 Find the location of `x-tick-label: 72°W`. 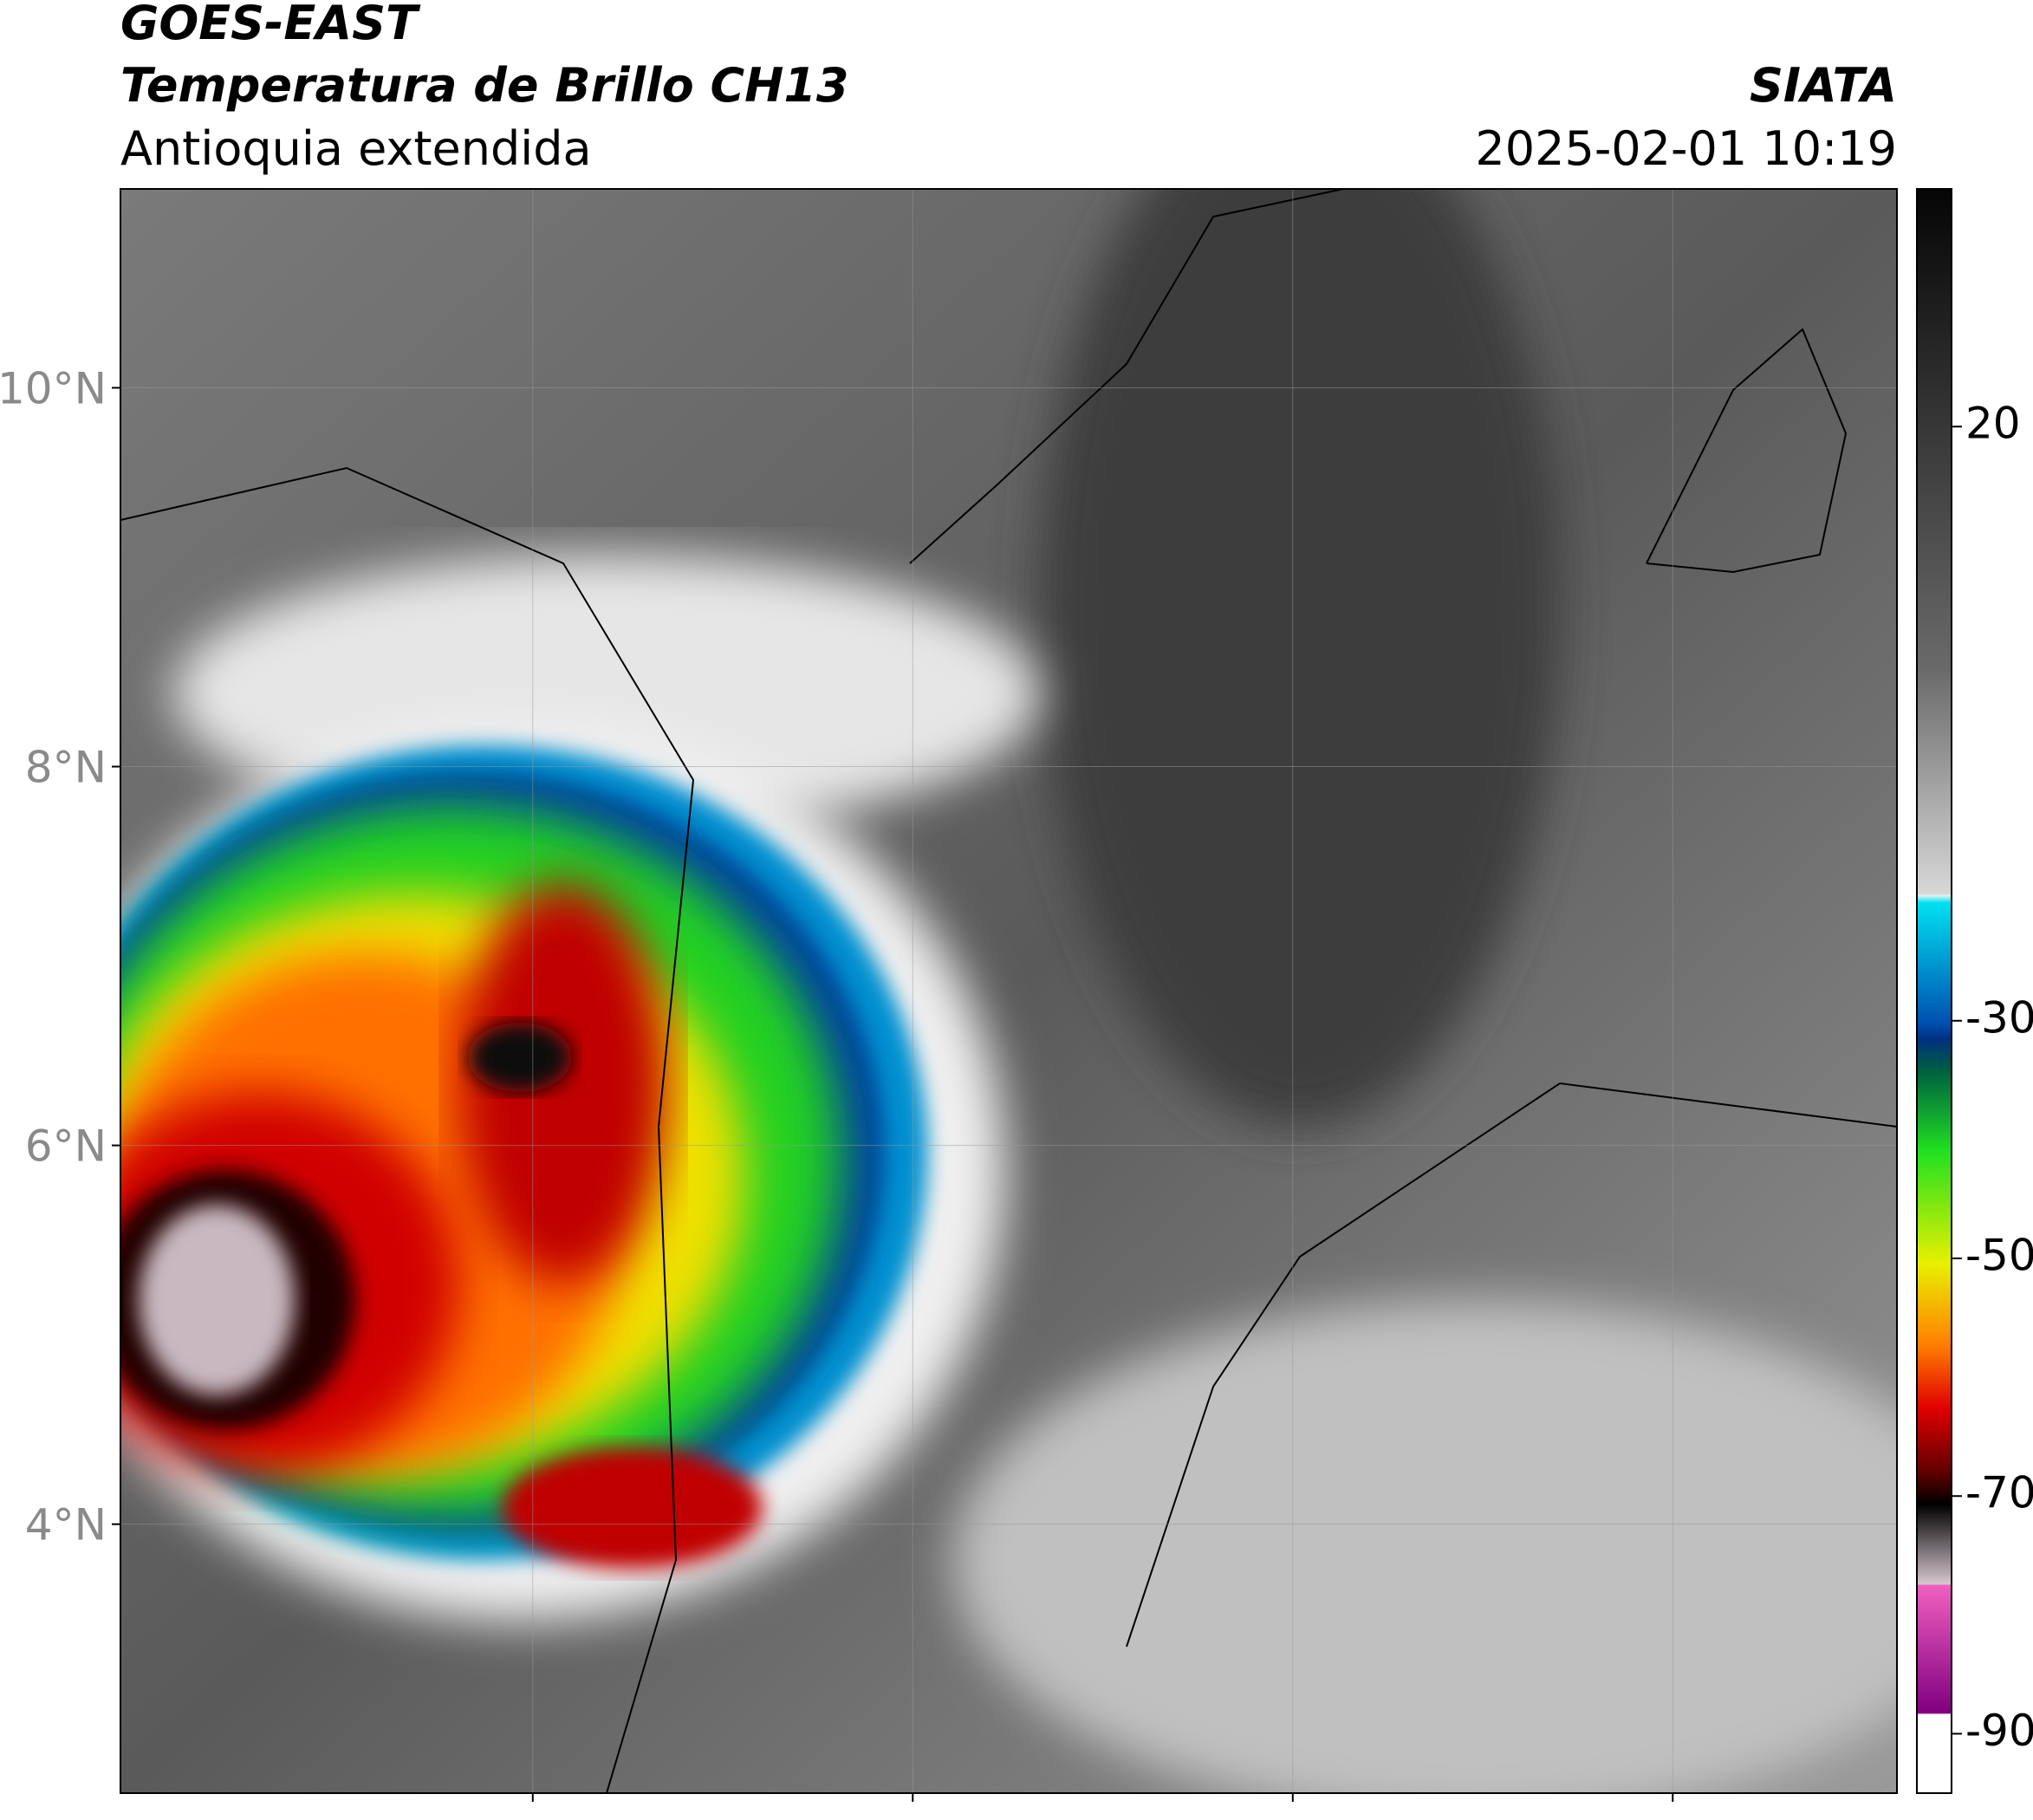

x-tick-label: 72°W is located at coordinates (1672, 1817).